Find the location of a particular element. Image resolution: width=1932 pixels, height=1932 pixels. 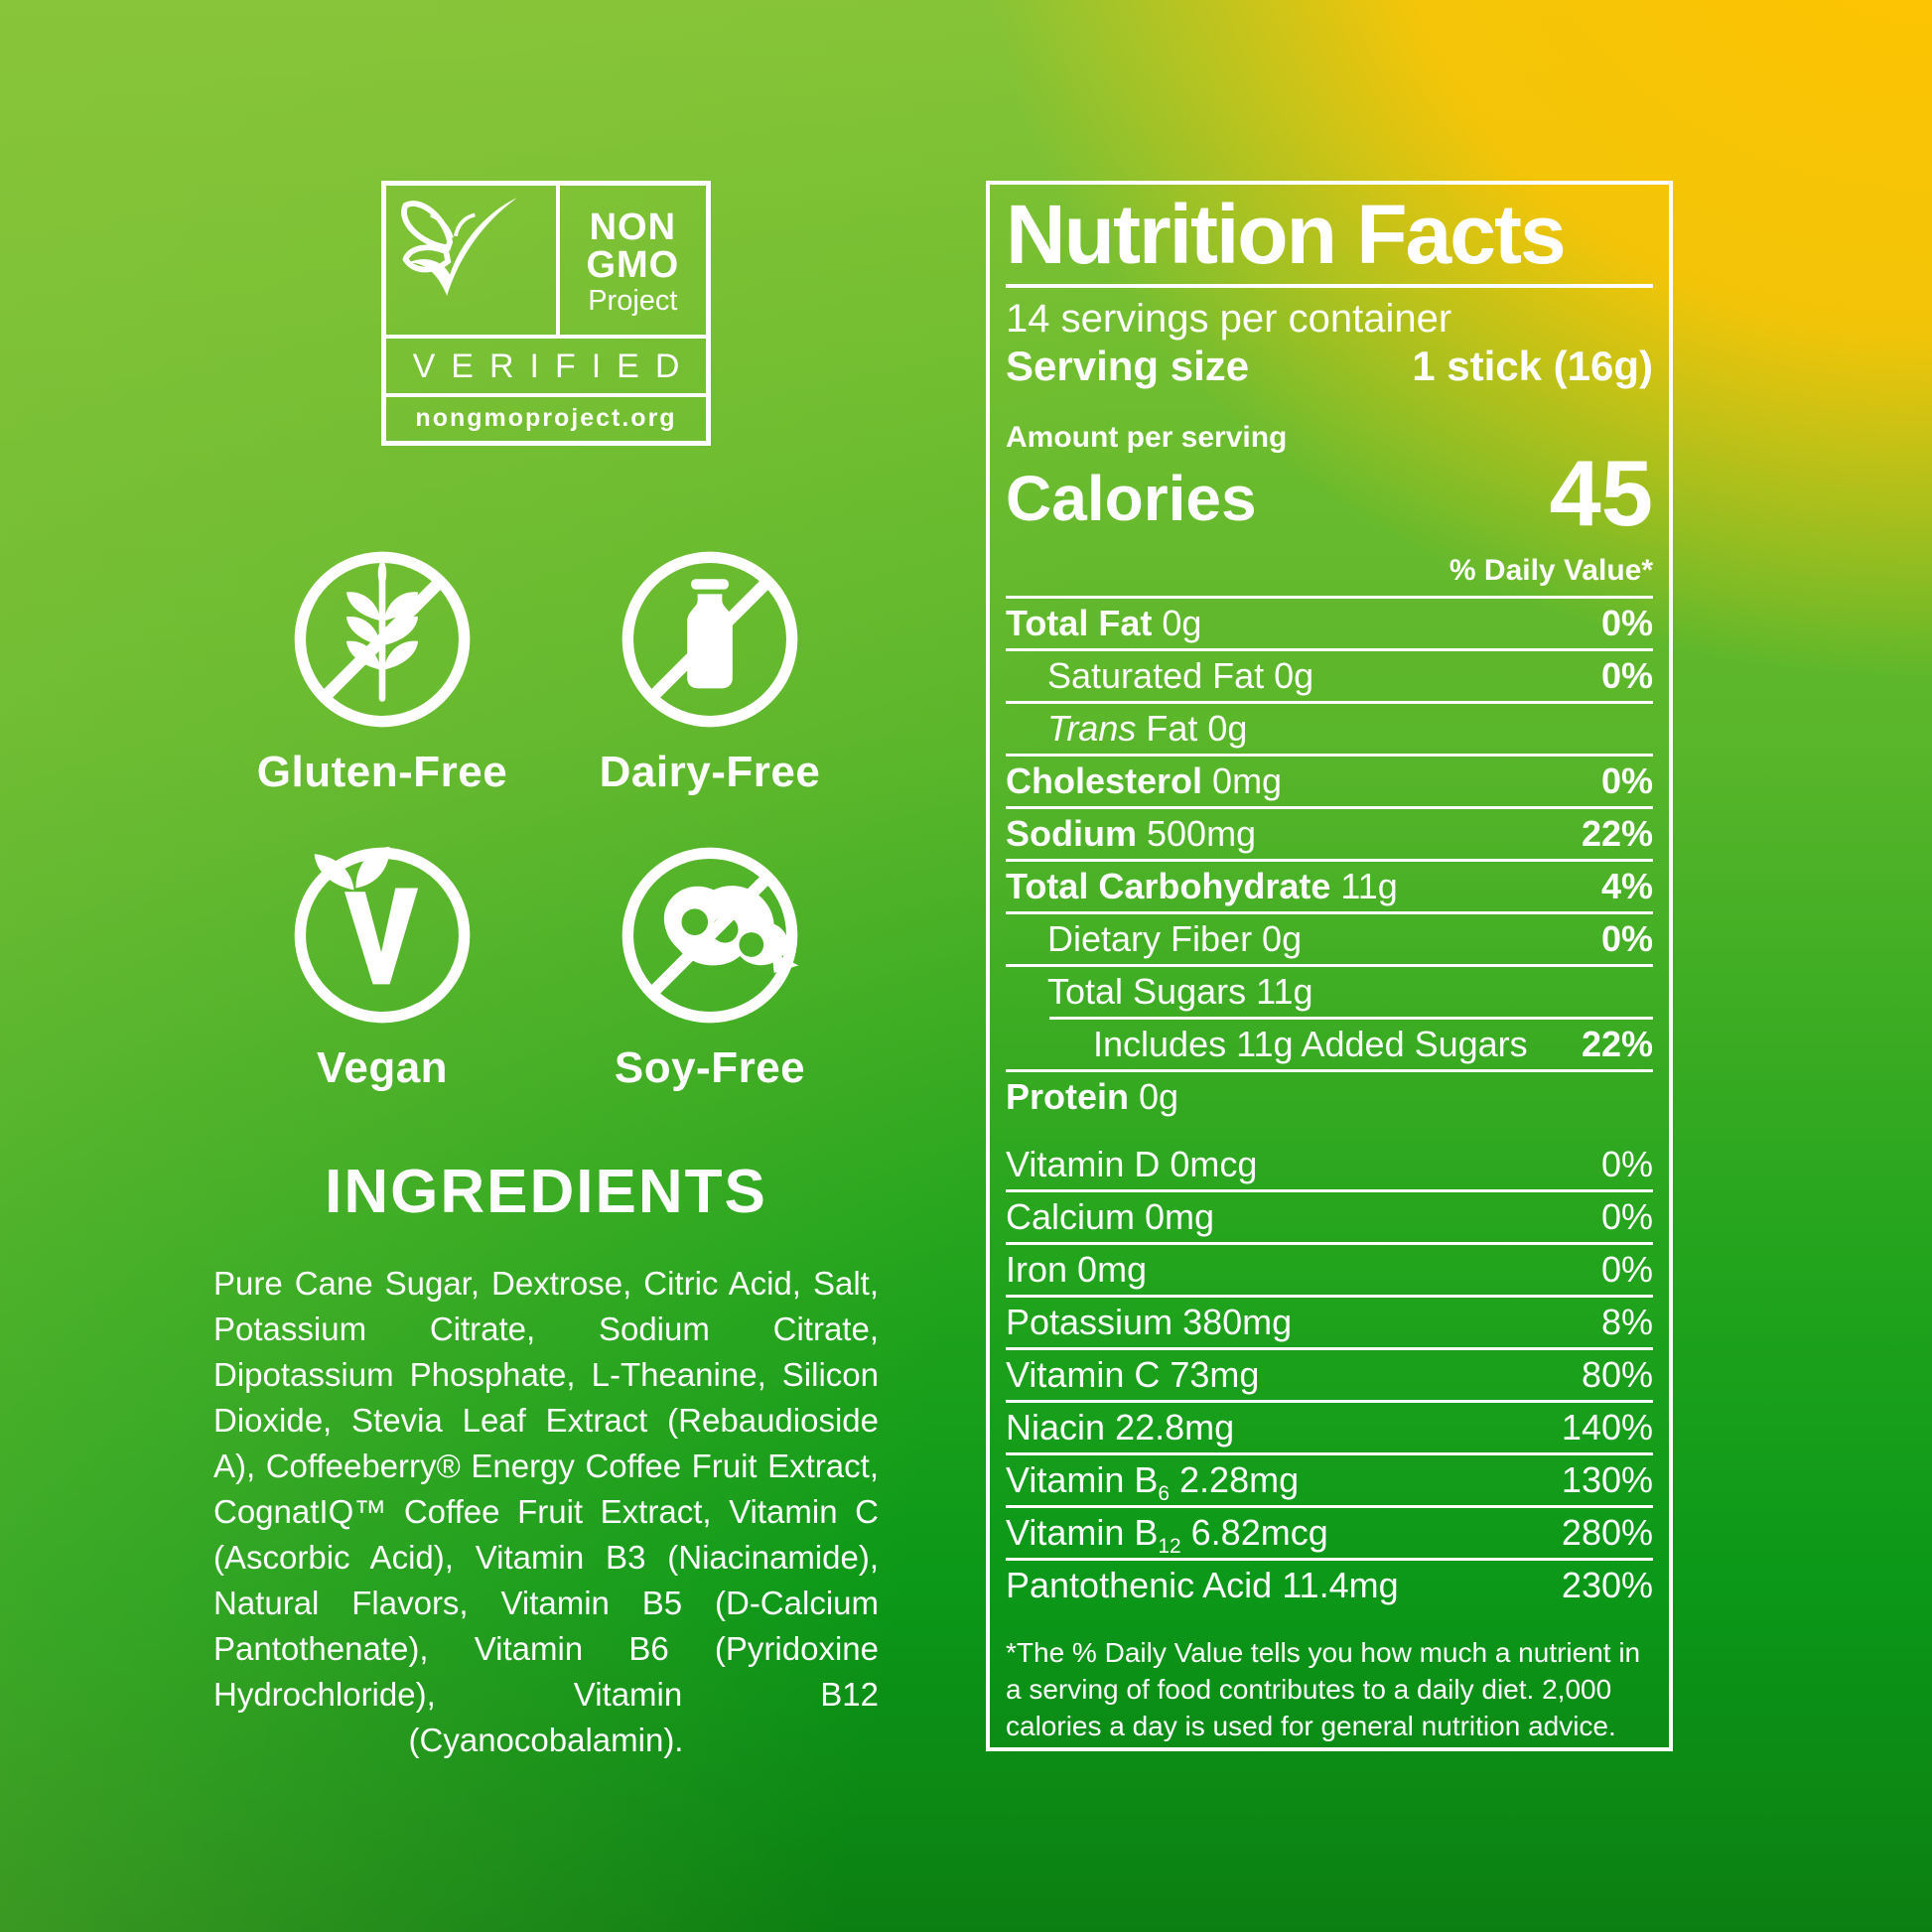

nutrition-facts-title: Nutrition Facts is located at coordinates (1329, 240).